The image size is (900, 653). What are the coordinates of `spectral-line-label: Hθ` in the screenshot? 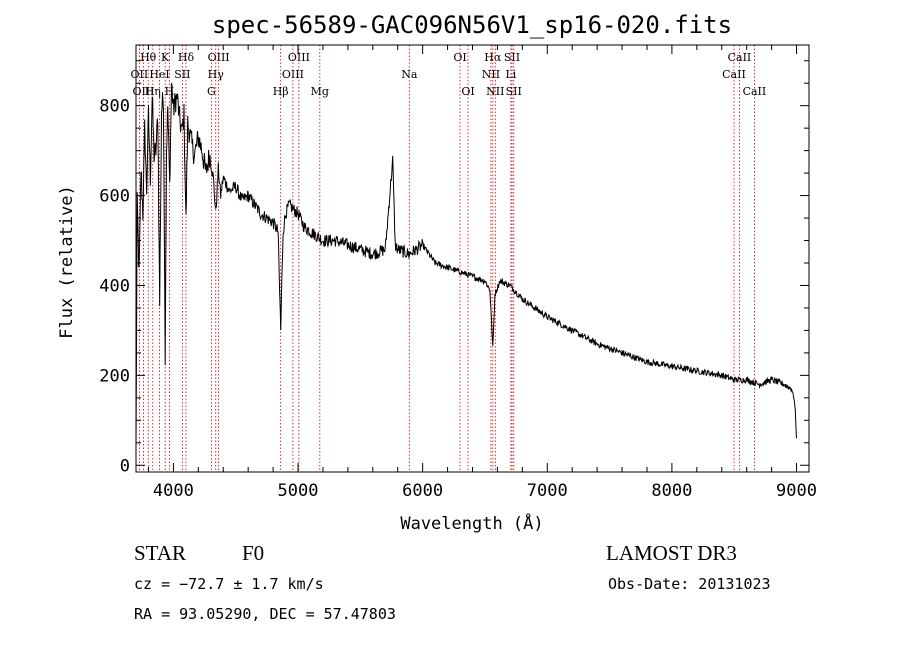 It's located at (148, 57).